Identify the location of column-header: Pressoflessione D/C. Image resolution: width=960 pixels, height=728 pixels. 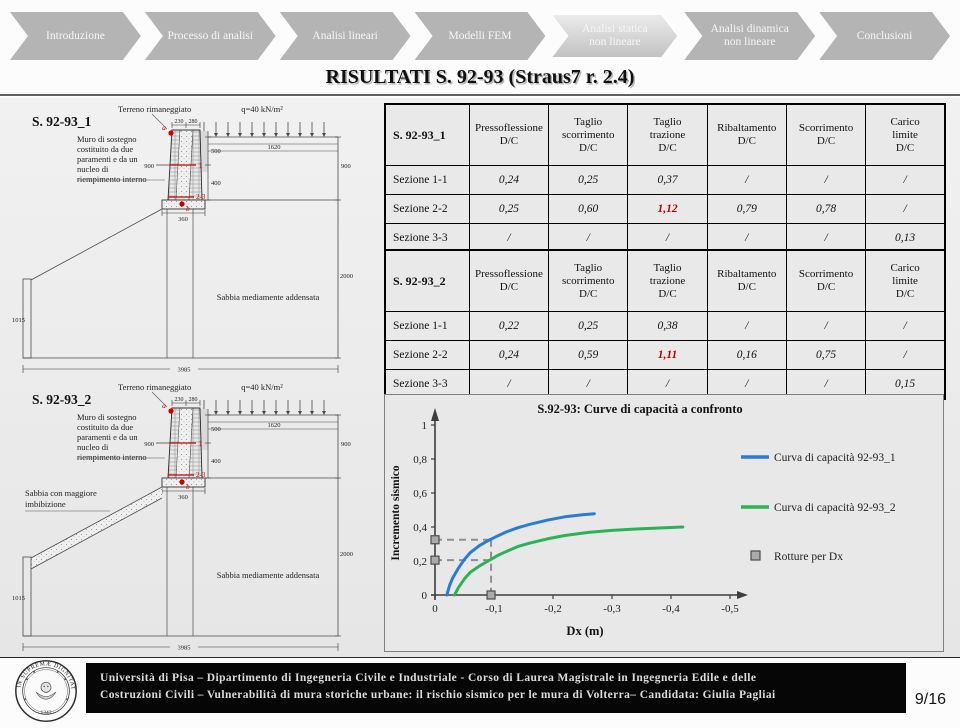
(509, 134).